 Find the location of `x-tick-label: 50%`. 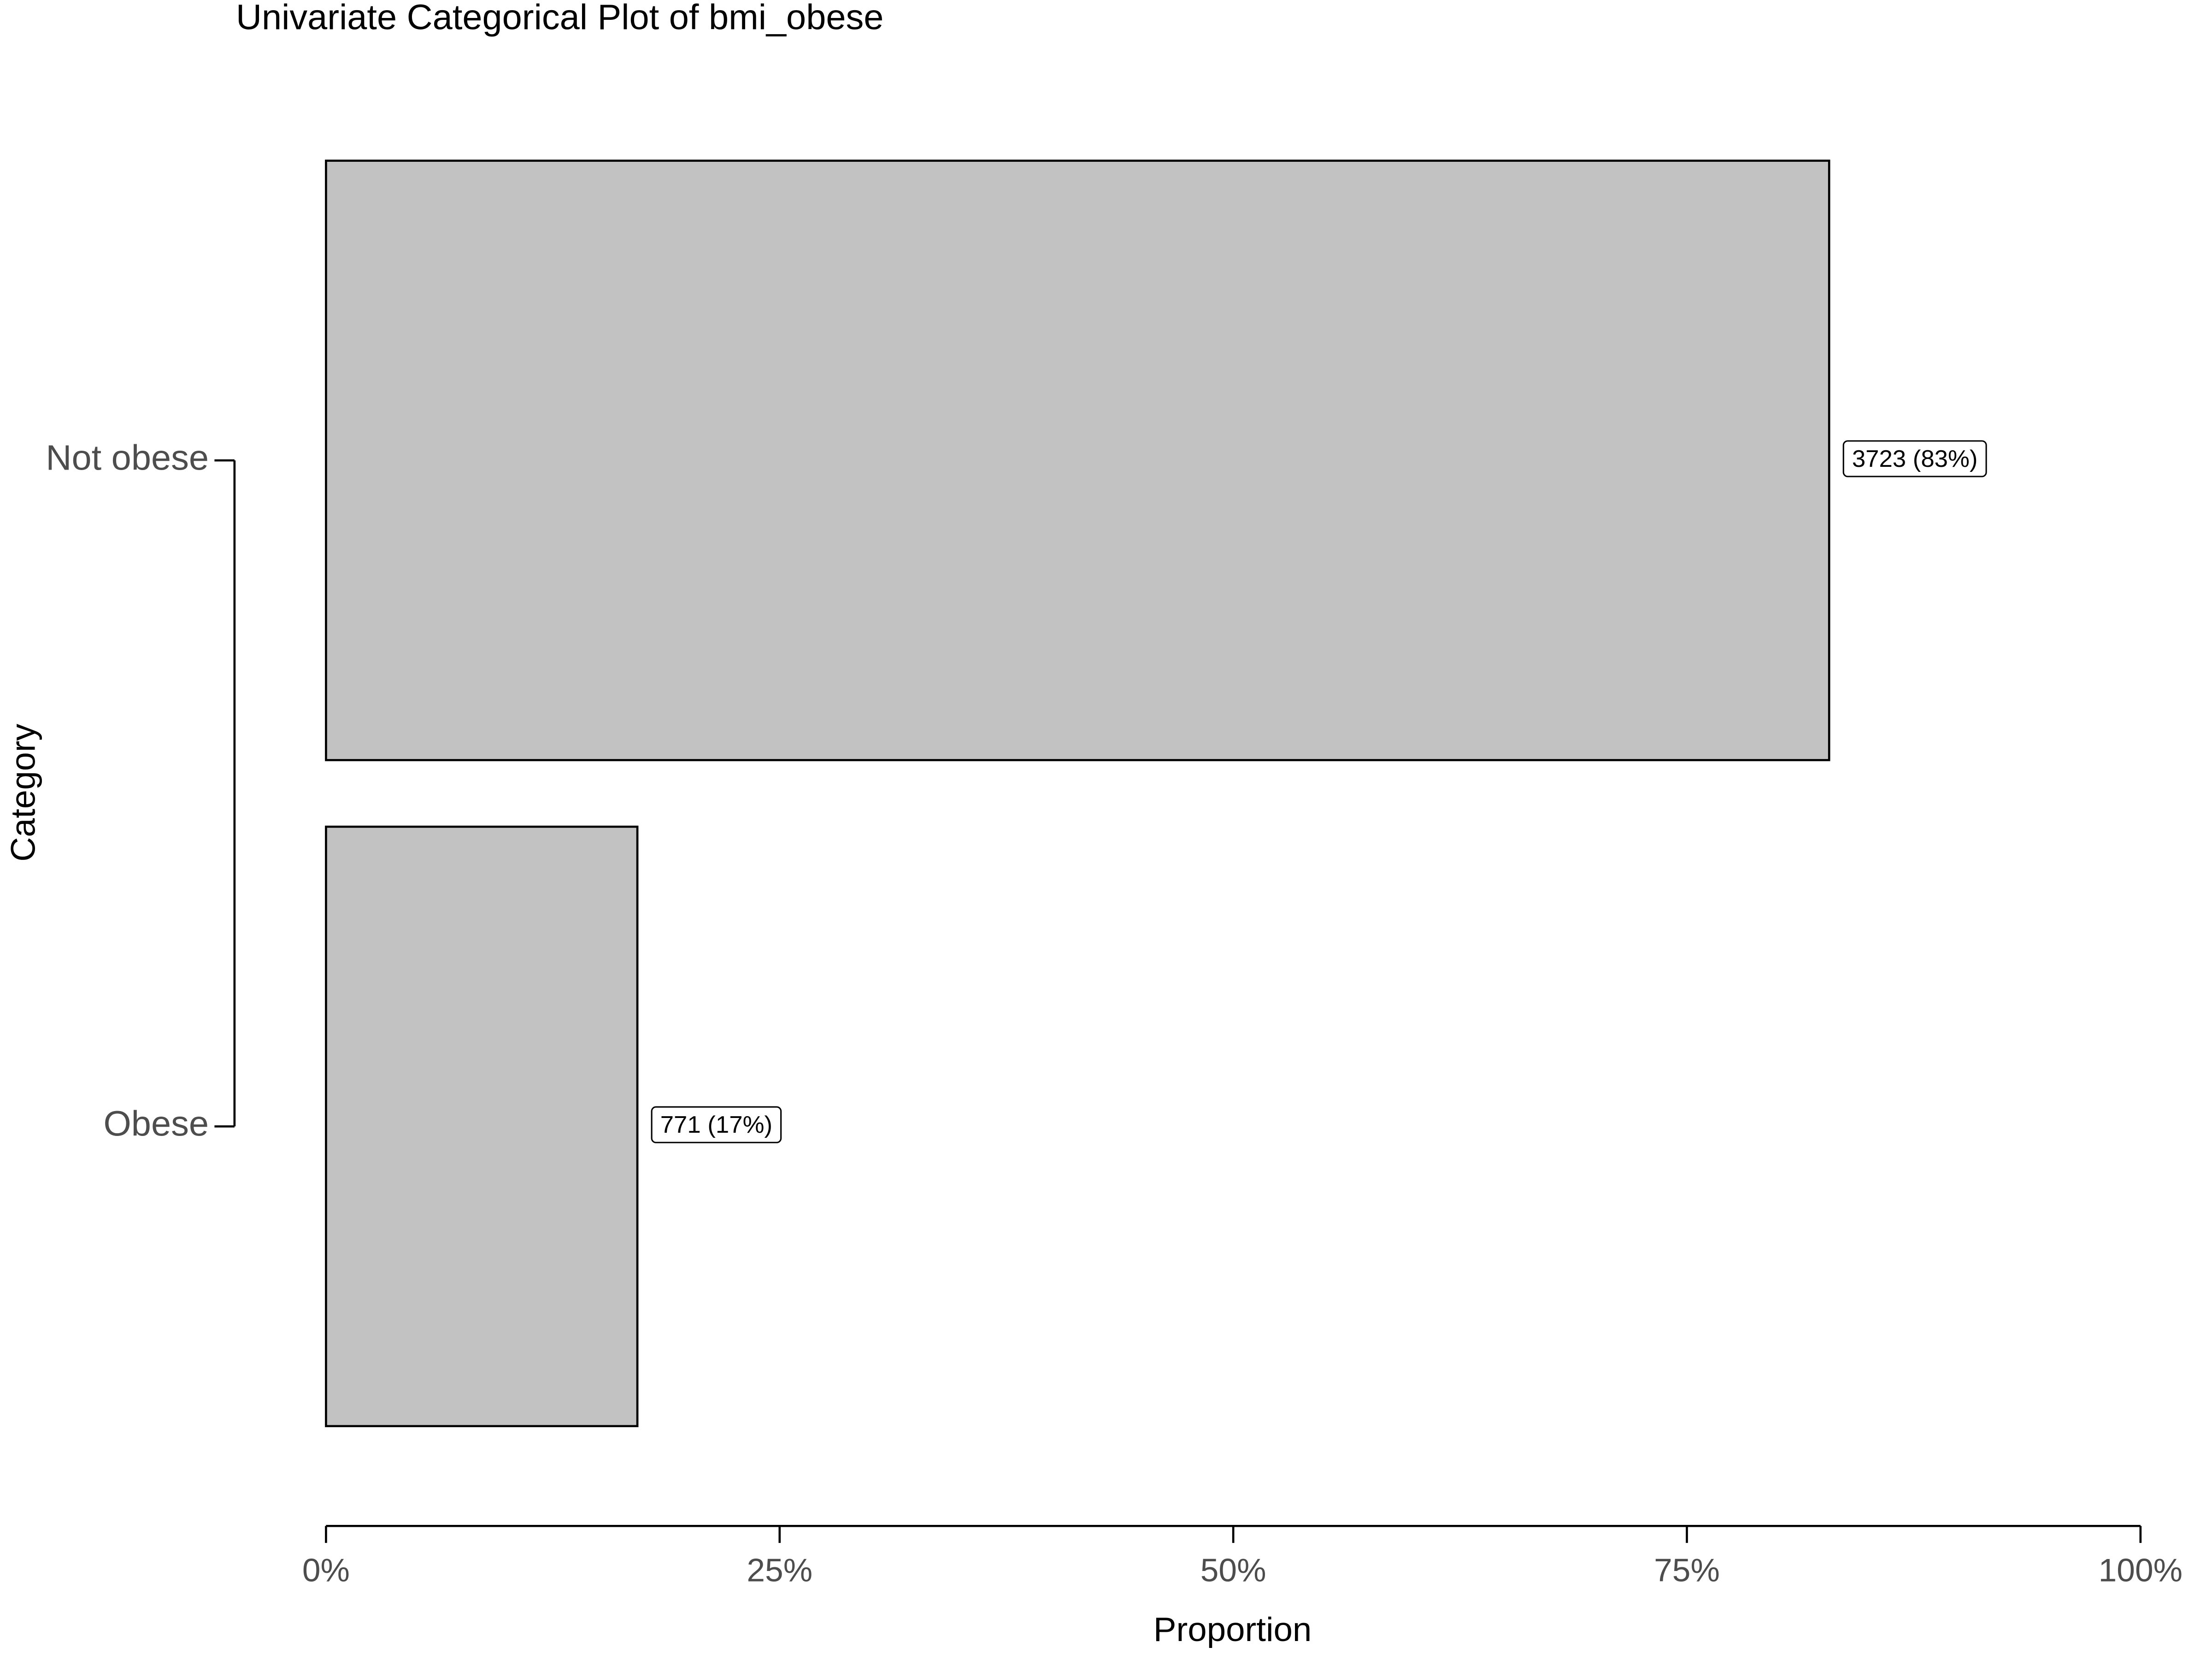

x-tick-label: 50% is located at coordinates (1233, 1571).